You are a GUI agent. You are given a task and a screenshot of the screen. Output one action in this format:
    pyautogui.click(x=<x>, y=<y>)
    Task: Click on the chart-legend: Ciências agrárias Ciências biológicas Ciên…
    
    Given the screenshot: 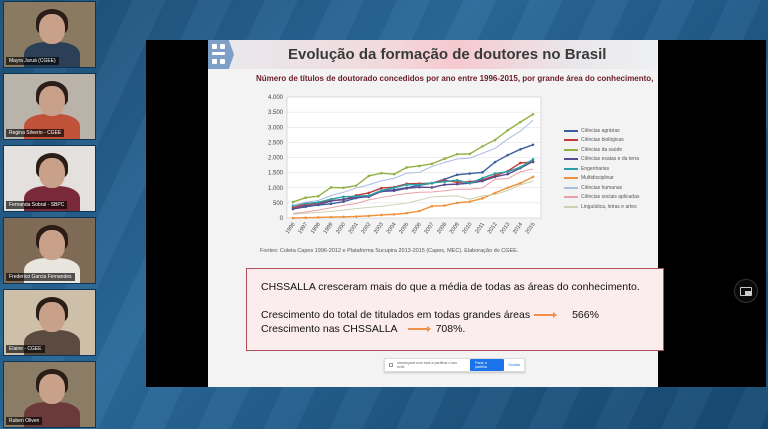 What is the action you would take?
    pyautogui.click(x=601, y=169)
    